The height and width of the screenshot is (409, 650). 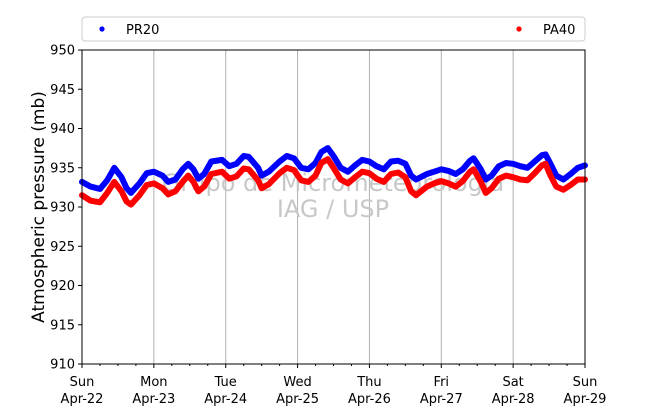 What do you see at coordinates (62, 129) in the screenshot?
I see `y-tick-label: 940` at bounding box center [62, 129].